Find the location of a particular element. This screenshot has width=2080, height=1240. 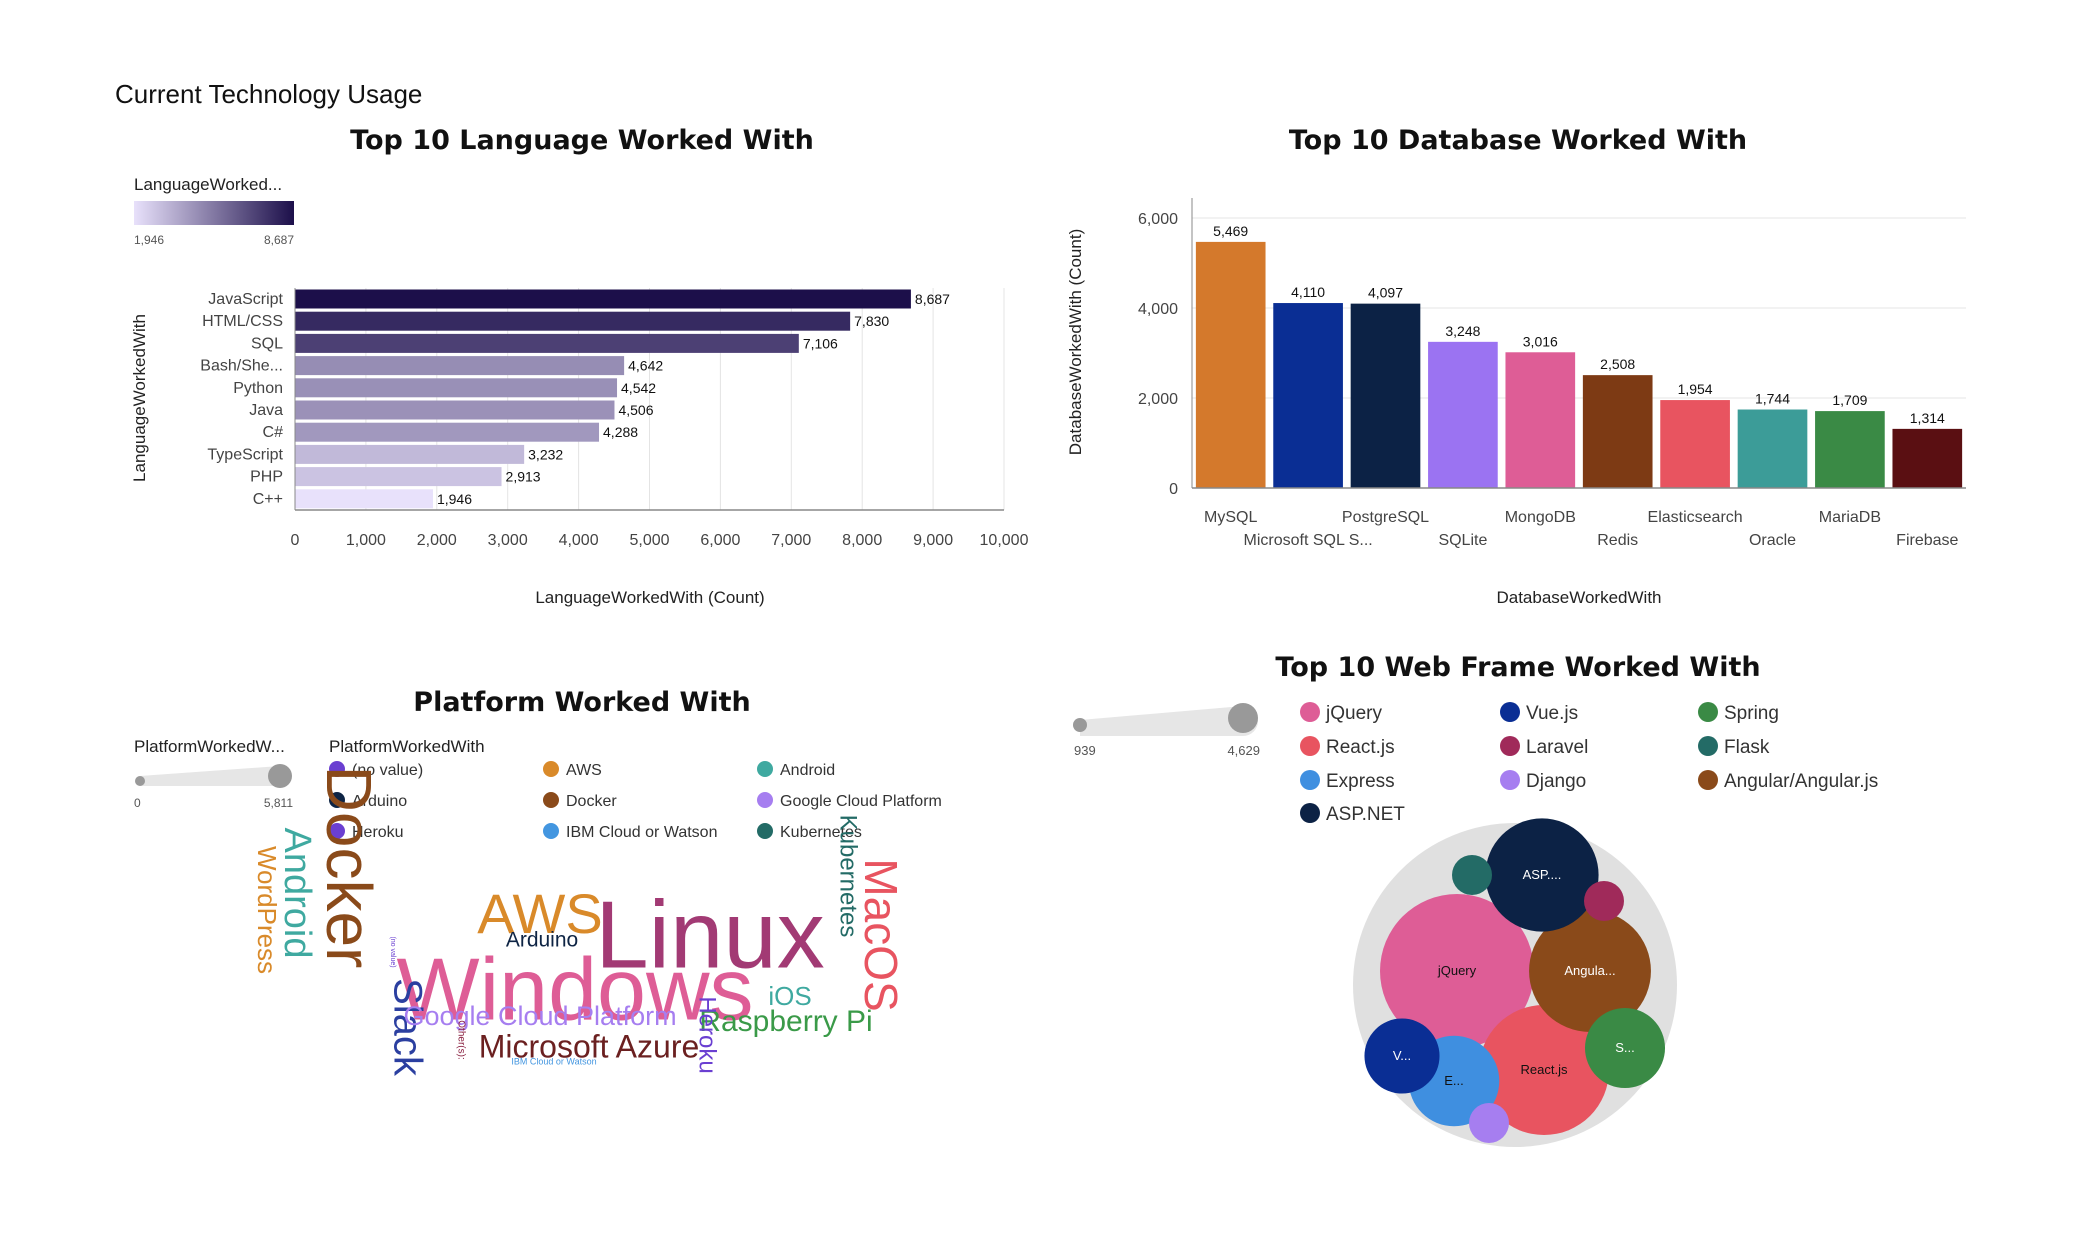

database-category-label: Oracle is located at coordinates (1772, 540).